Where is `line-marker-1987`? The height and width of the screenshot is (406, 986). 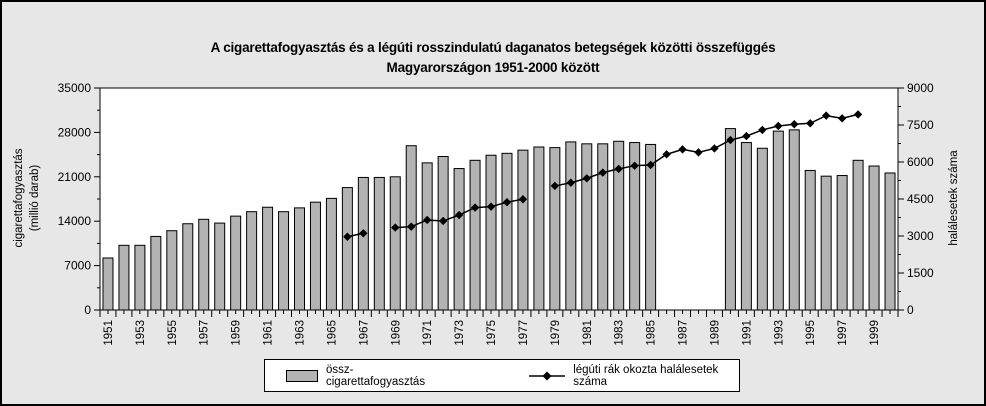
line-marker-1987 is located at coordinates (682, 149).